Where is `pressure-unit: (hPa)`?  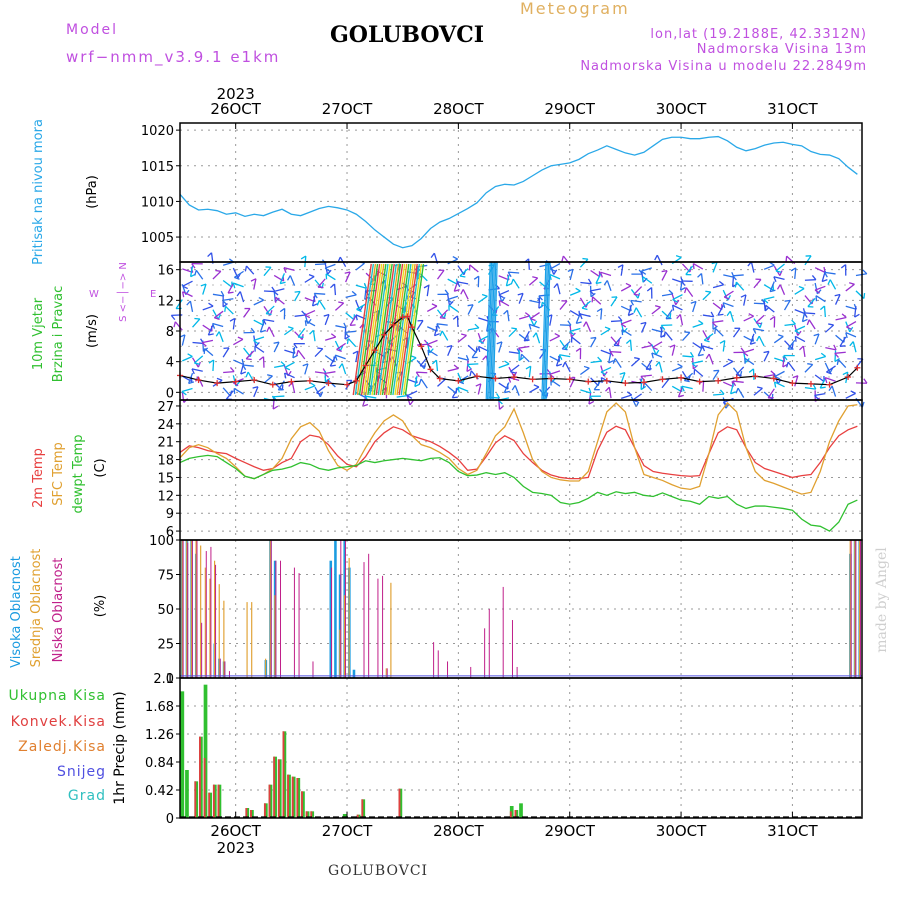 pressure-unit: (hPa) is located at coordinates (92, 192).